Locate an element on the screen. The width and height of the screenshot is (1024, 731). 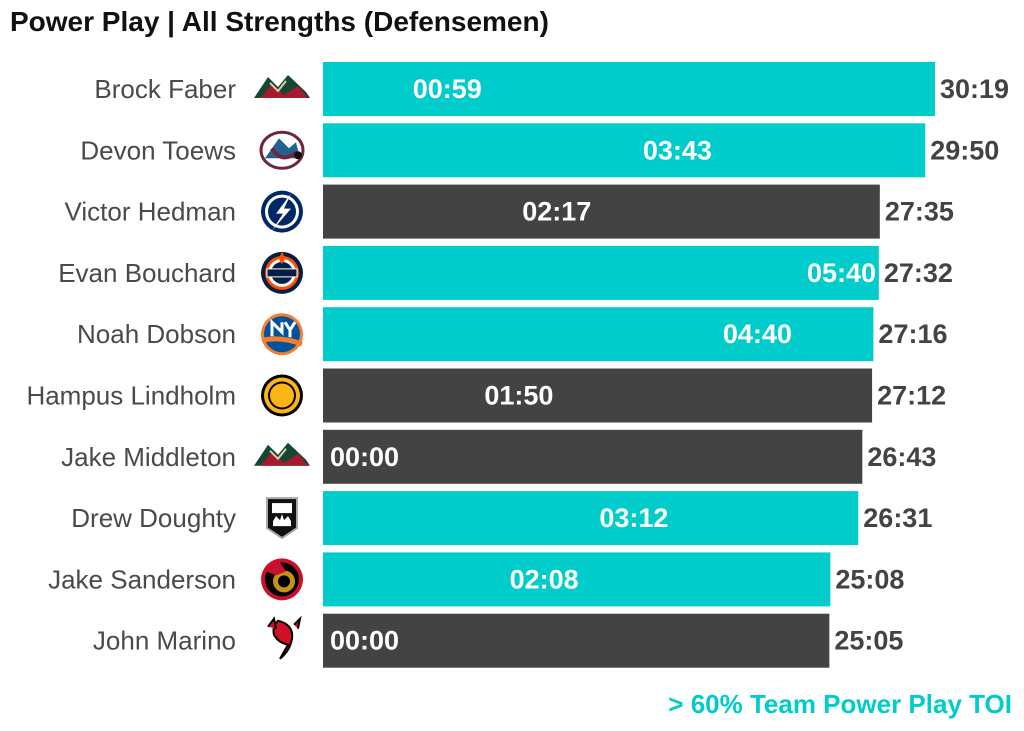
total-toi-label: 26:31 is located at coordinates (897, 518).